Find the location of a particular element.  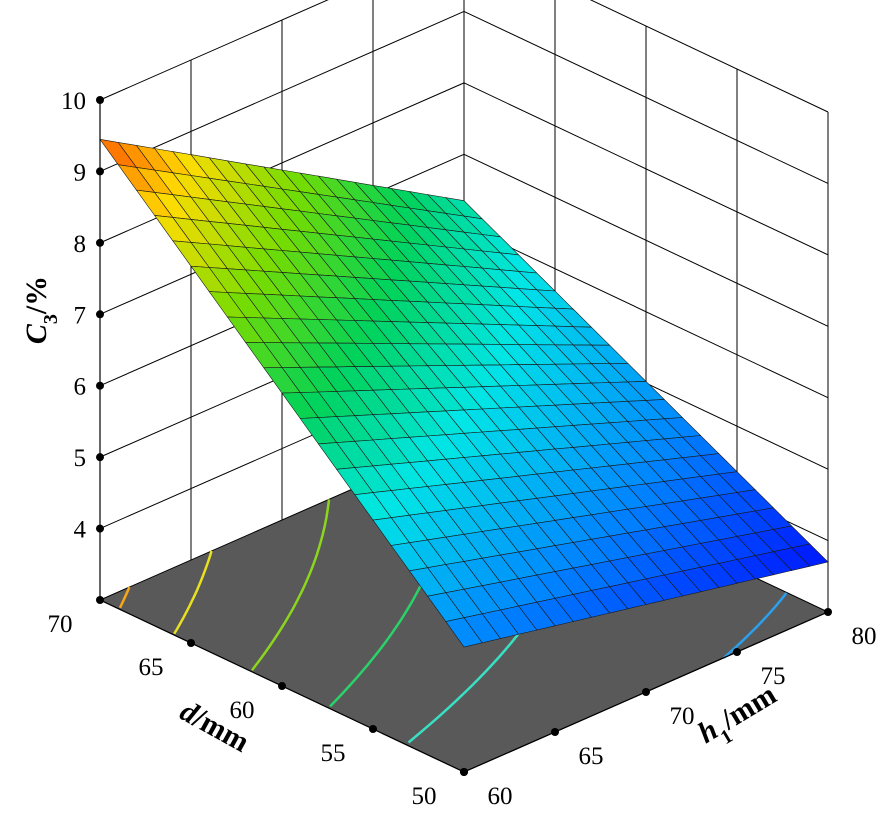

z-tick-label: 10 is located at coordinates (73, 101).